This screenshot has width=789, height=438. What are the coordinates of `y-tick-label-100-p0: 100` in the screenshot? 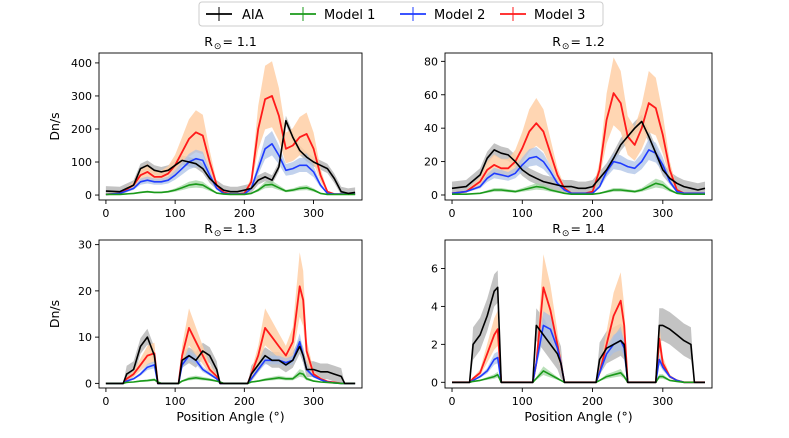 It's located at (81, 162).